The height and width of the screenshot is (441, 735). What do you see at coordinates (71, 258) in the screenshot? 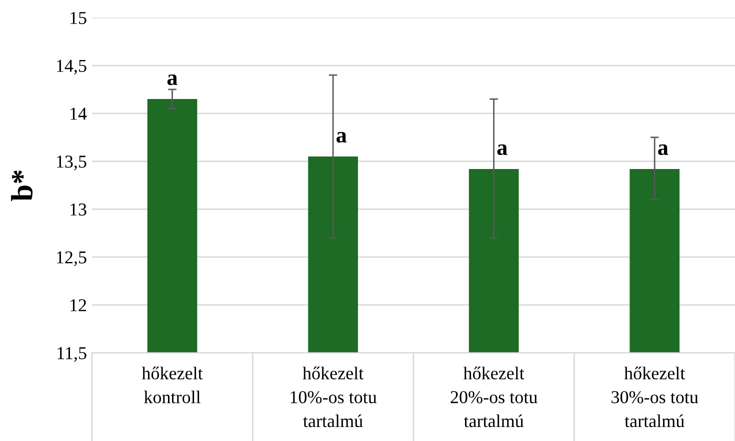
I see `y-tick-label: 12,5` at bounding box center [71, 258].